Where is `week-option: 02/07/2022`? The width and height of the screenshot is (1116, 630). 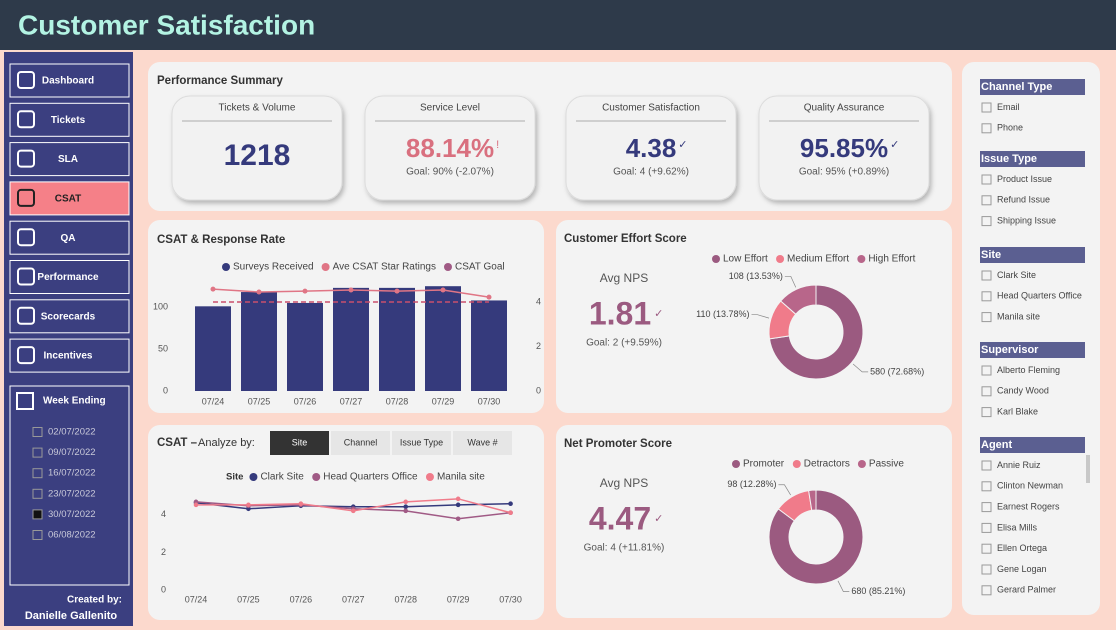 week-option: 02/07/2022 is located at coordinates (72, 432).